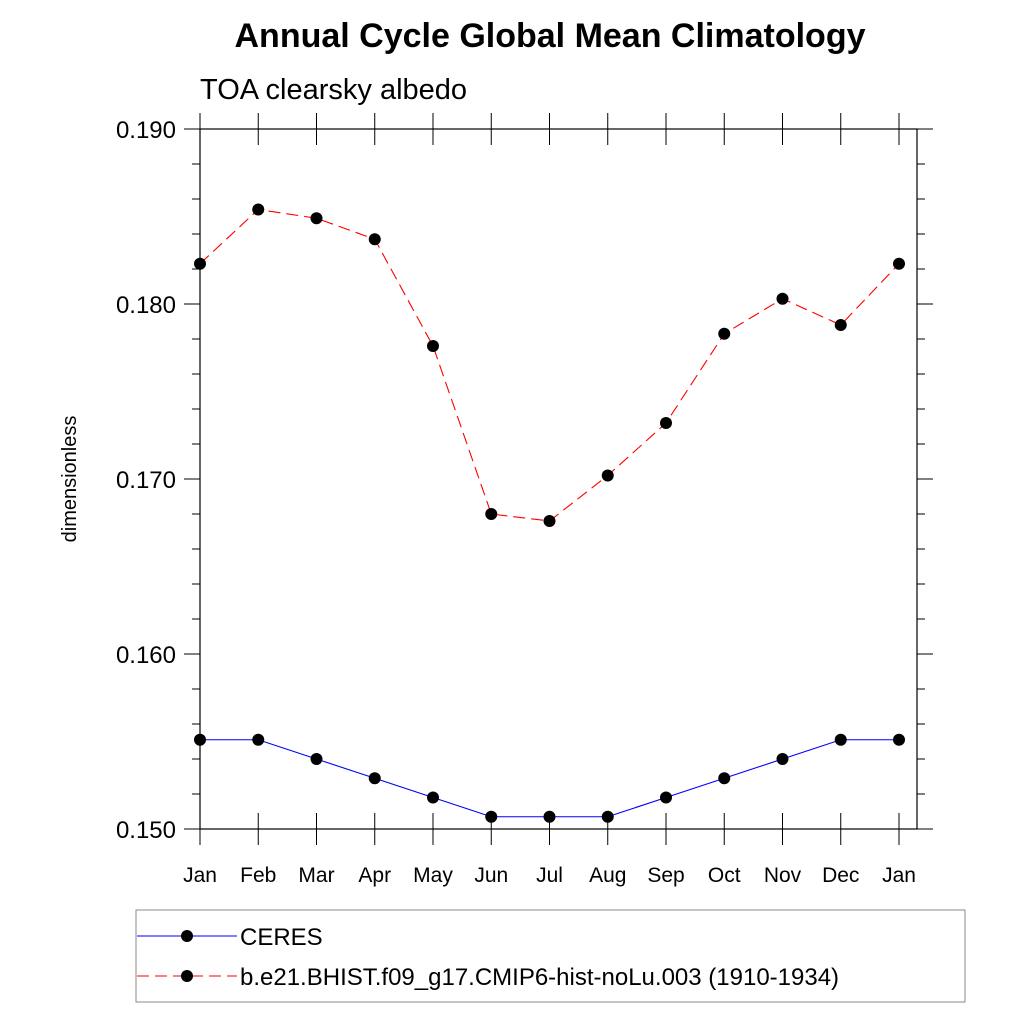 The height and width of the screenshot is (1024, 1024). What do you see at coordinates (146, 830) in the screenshot?
I see `y-tick-label: 0.150` at bounding box center [146, 830].